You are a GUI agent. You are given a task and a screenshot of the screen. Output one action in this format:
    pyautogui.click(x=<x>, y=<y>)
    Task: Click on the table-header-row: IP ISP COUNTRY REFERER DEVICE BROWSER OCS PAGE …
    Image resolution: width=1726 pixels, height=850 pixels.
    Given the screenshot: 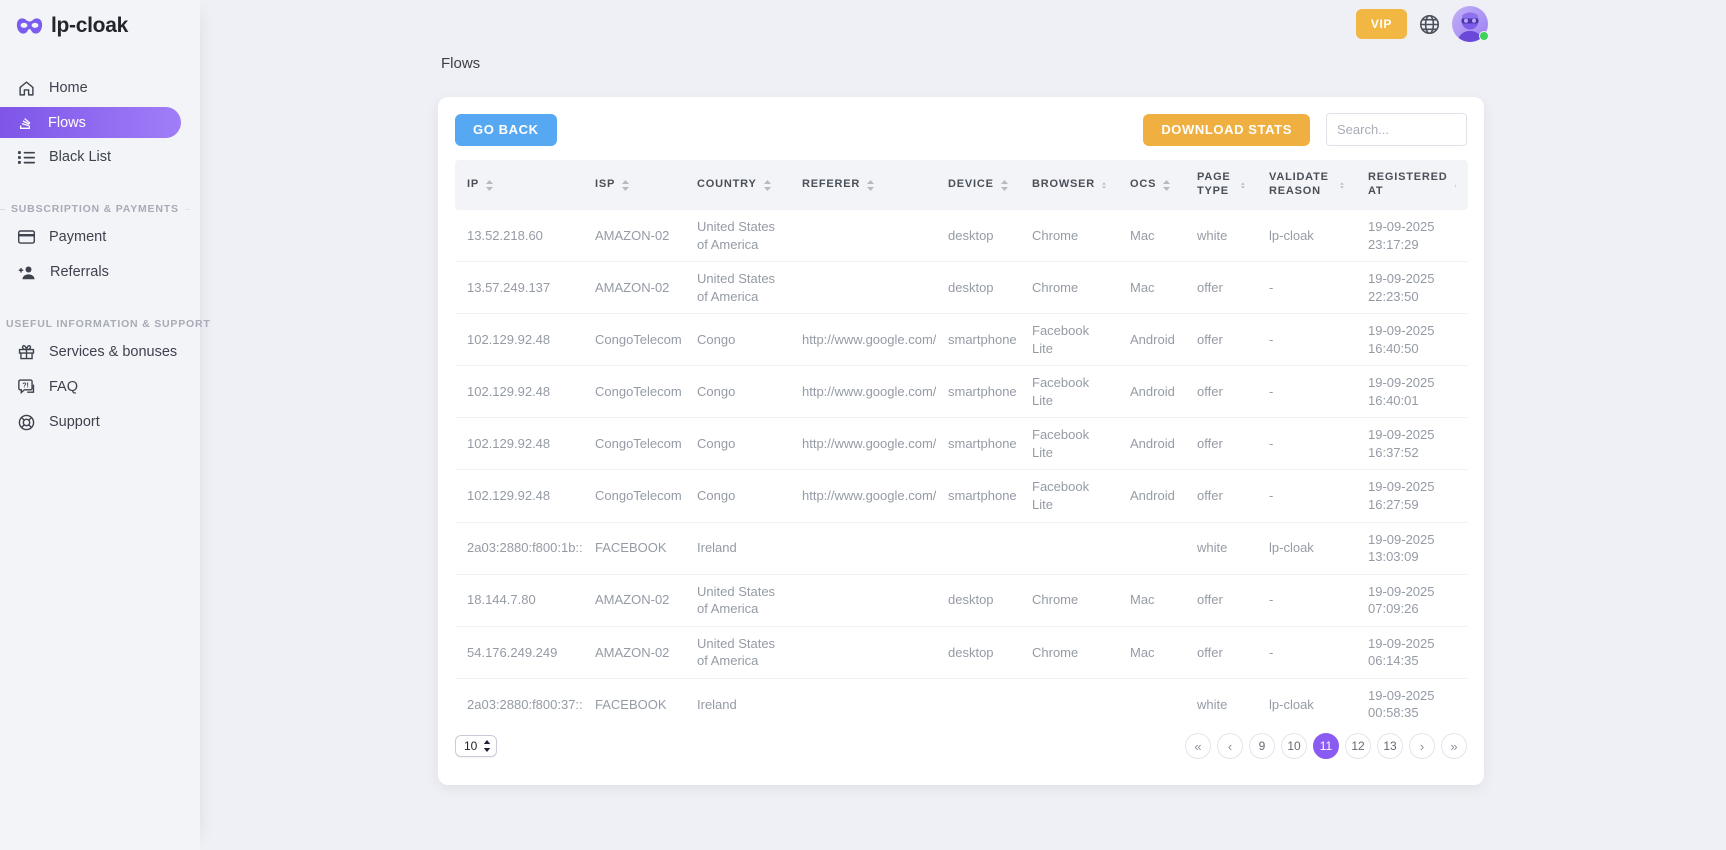 What is the action you would take?
    pyautogui.click(x=961, y=185)
    